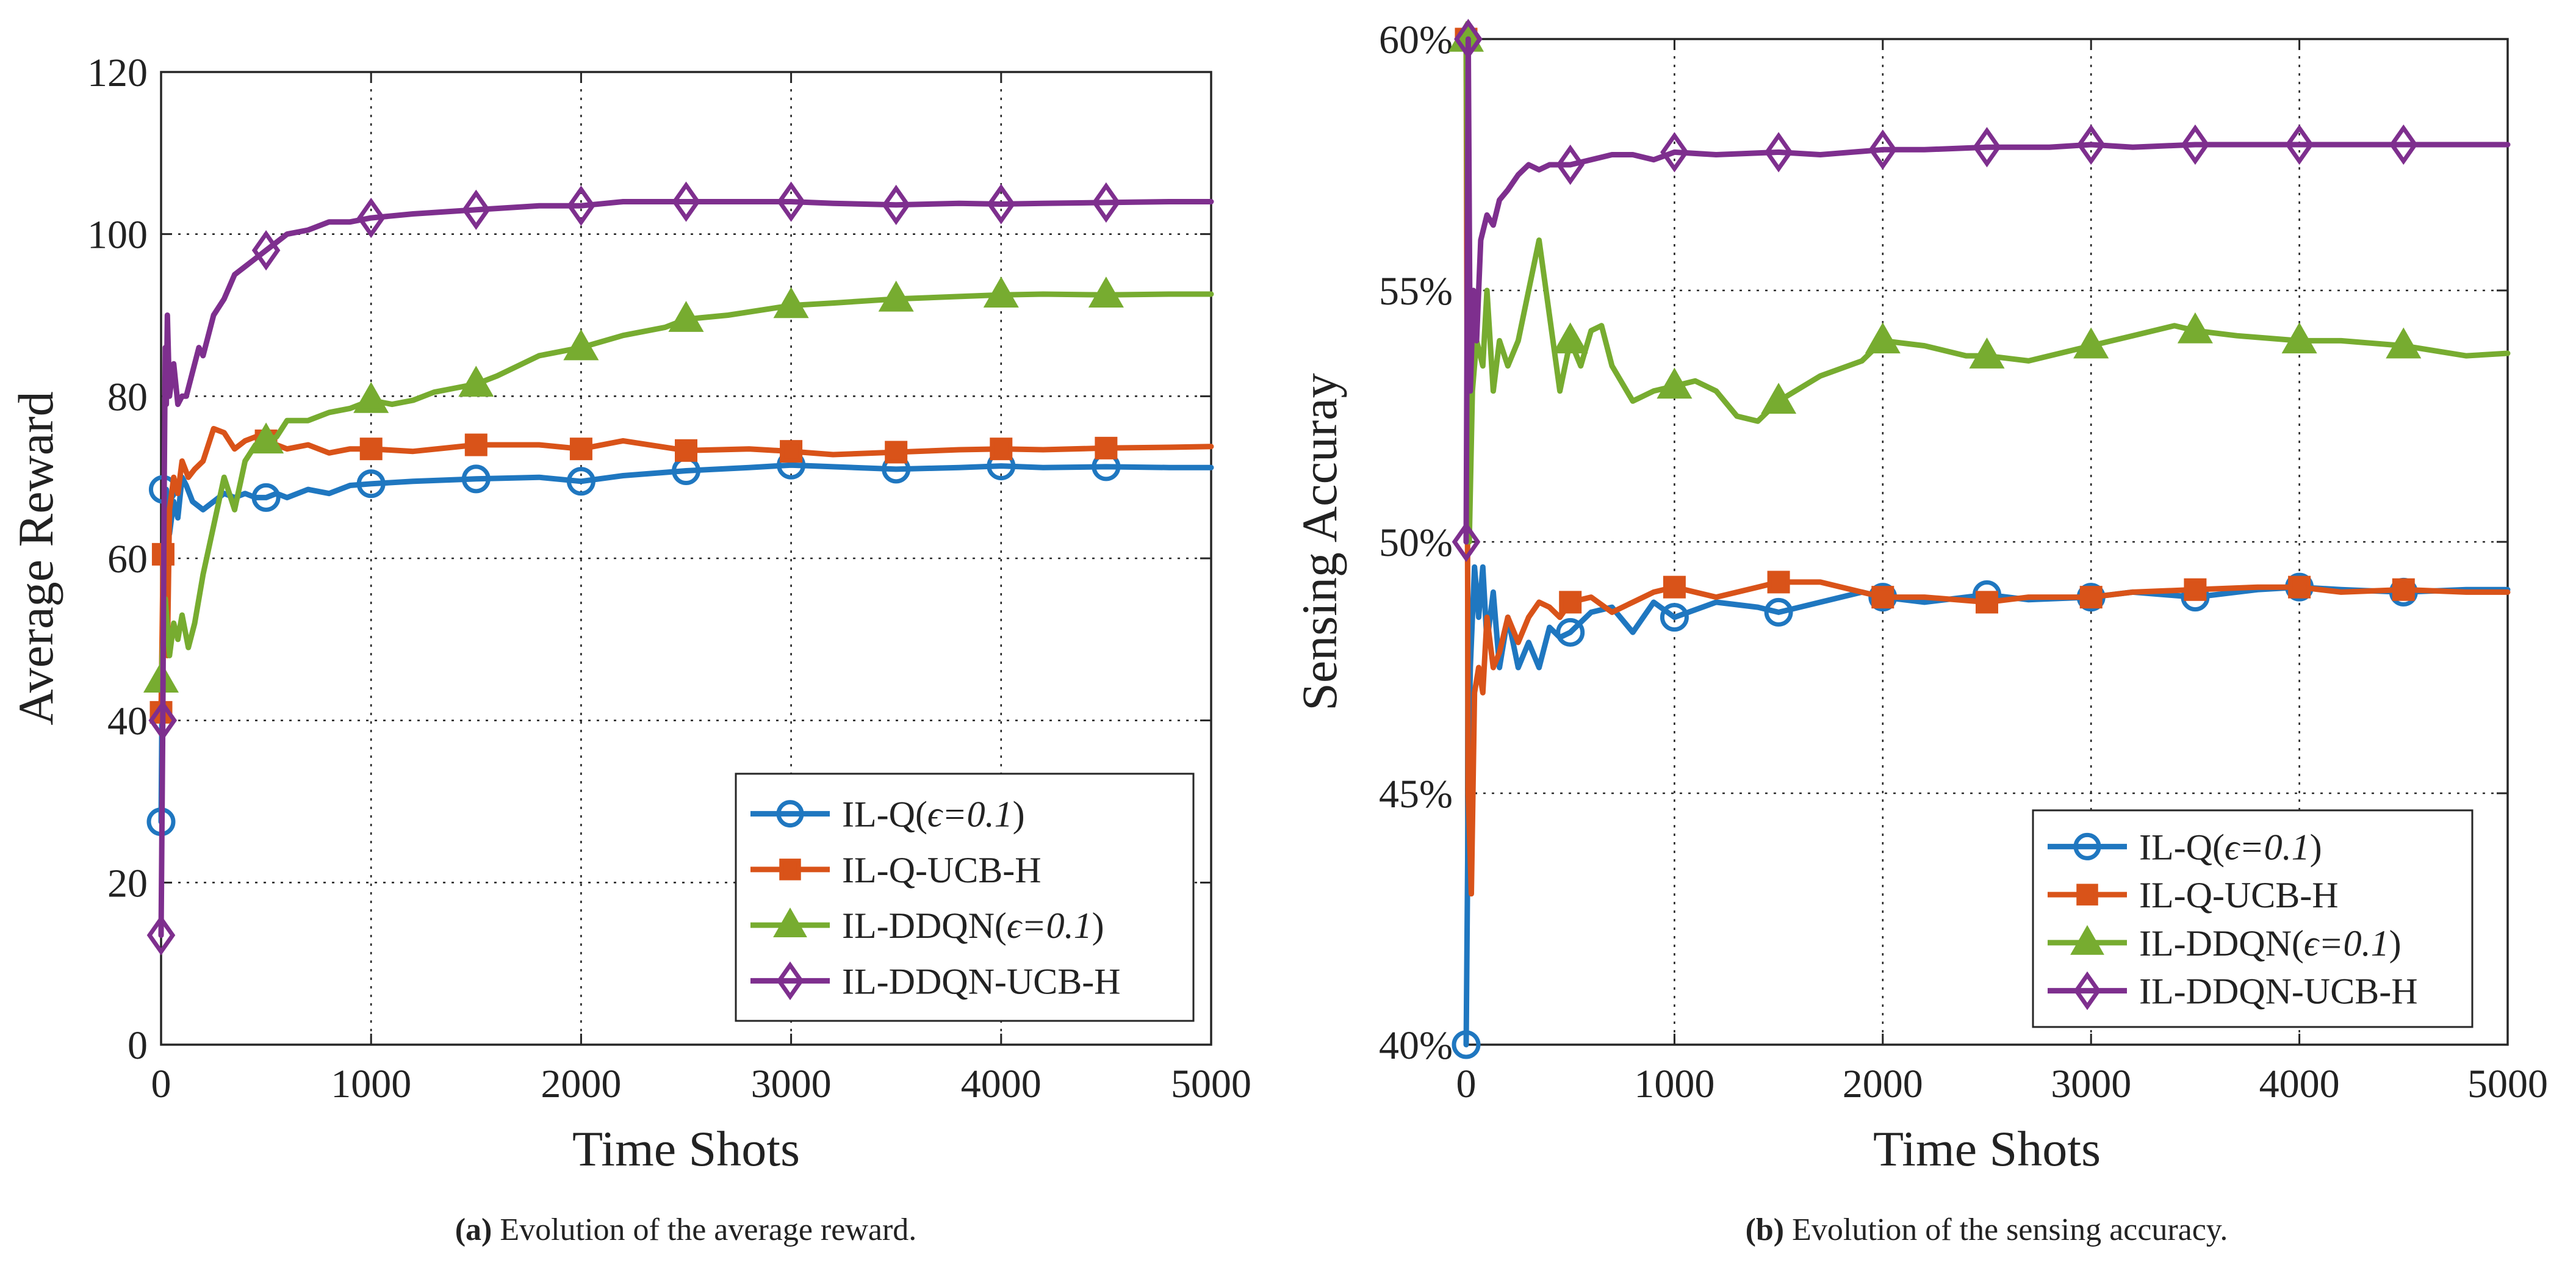 This screenshot has height=1268, width=2576. I want to click on panel-caption: (a) Evolution of the average reward., so click(686, 1229).